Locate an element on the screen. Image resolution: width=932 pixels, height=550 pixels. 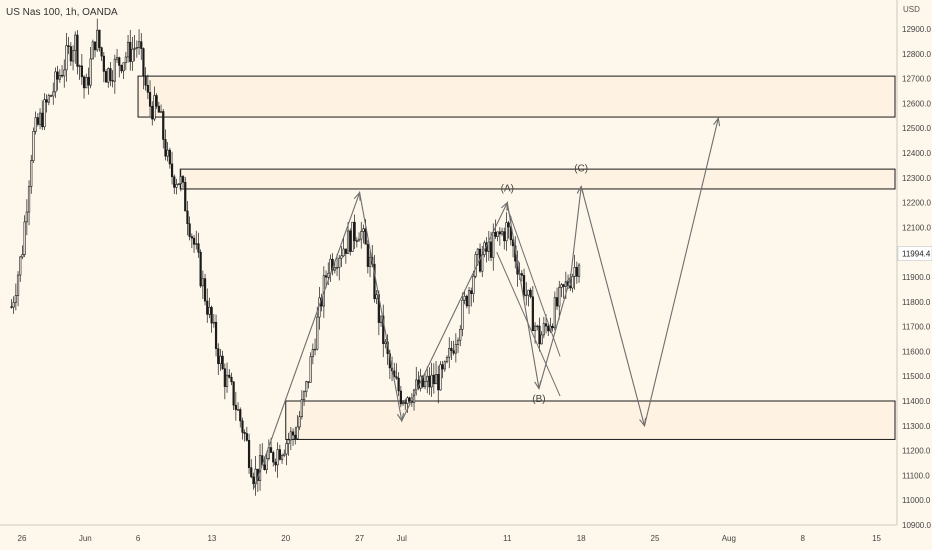
x-tick-label: 27 is located at coordinates (359, 538).